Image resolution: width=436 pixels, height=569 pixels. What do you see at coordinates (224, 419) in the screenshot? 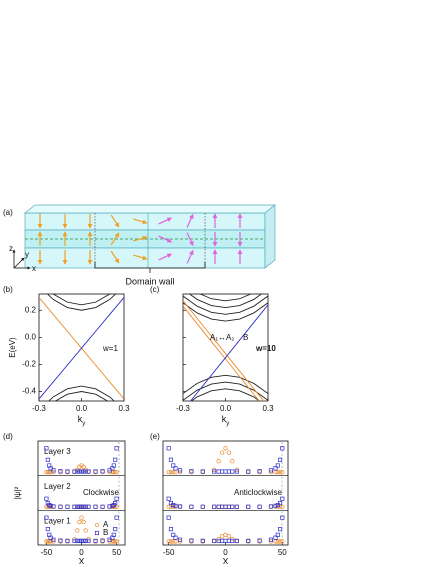
I see `x-axis-label-main: k` at bounding box center [224, 419].